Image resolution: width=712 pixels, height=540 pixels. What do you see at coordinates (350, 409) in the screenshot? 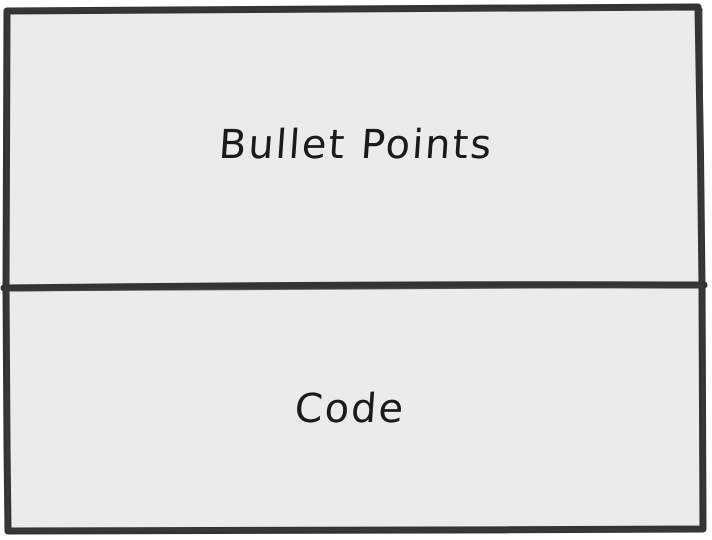
I see `code-label: Code` at bounding box center [350, 409].